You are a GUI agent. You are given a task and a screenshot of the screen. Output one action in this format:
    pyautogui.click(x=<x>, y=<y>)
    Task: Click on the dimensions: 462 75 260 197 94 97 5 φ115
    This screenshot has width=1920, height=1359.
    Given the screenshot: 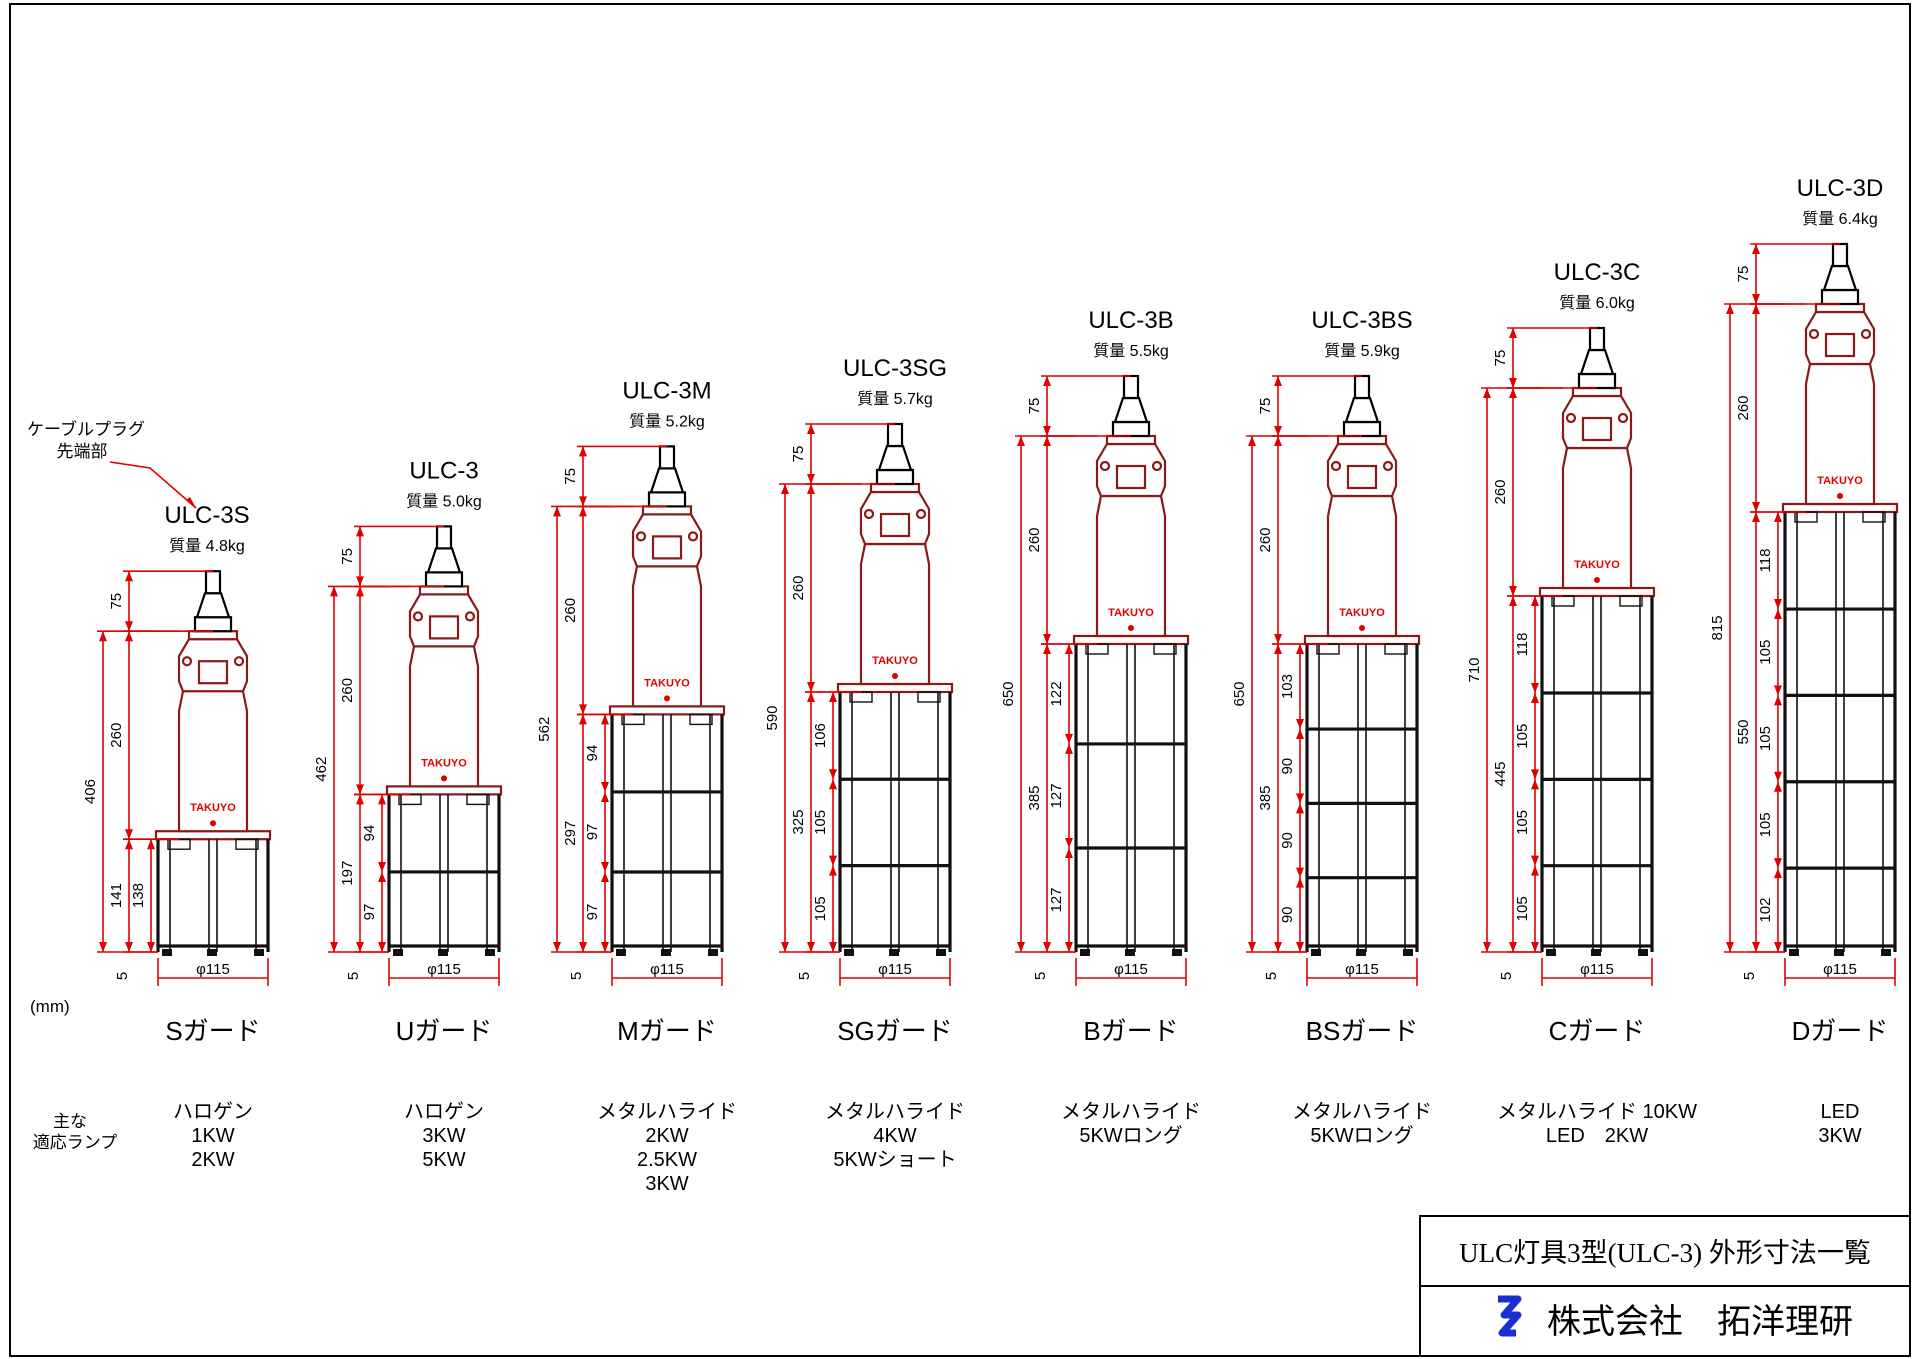 What is the action you would take?
    pyautogui.click(x=406, y=755)
    